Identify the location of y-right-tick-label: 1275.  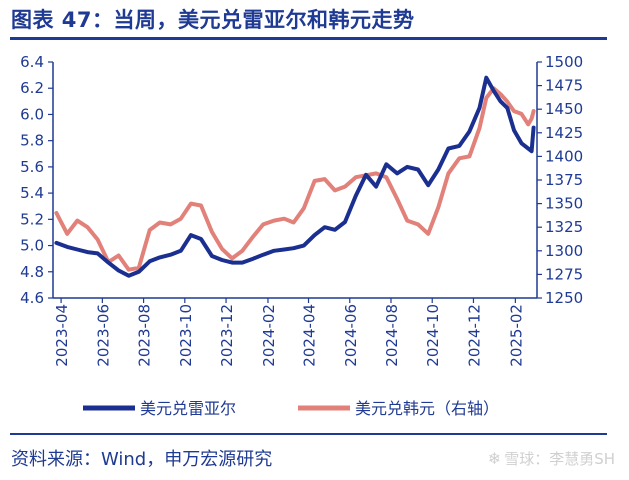
(564, 274).